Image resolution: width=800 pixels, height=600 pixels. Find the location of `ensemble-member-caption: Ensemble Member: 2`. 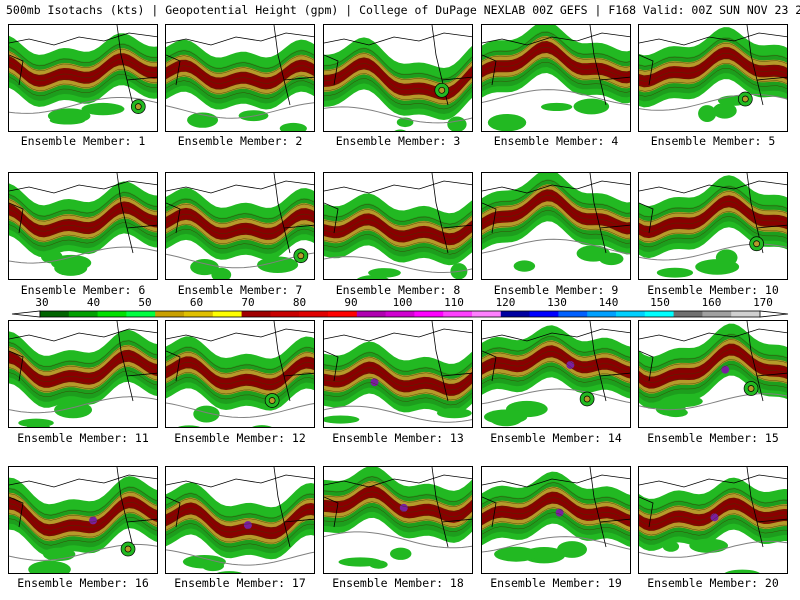

ensemble-member-caption: Ensemble Member: 2 is located at coordinates (240, 141).